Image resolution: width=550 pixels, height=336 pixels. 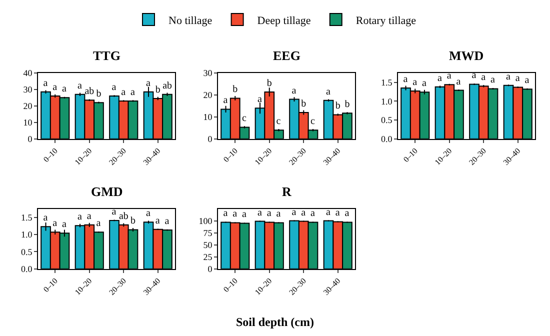 What do you see at coordinates (28, 73) in the screenshot?
I see `y-tick-label: 40` at bounding box center [28, 73].